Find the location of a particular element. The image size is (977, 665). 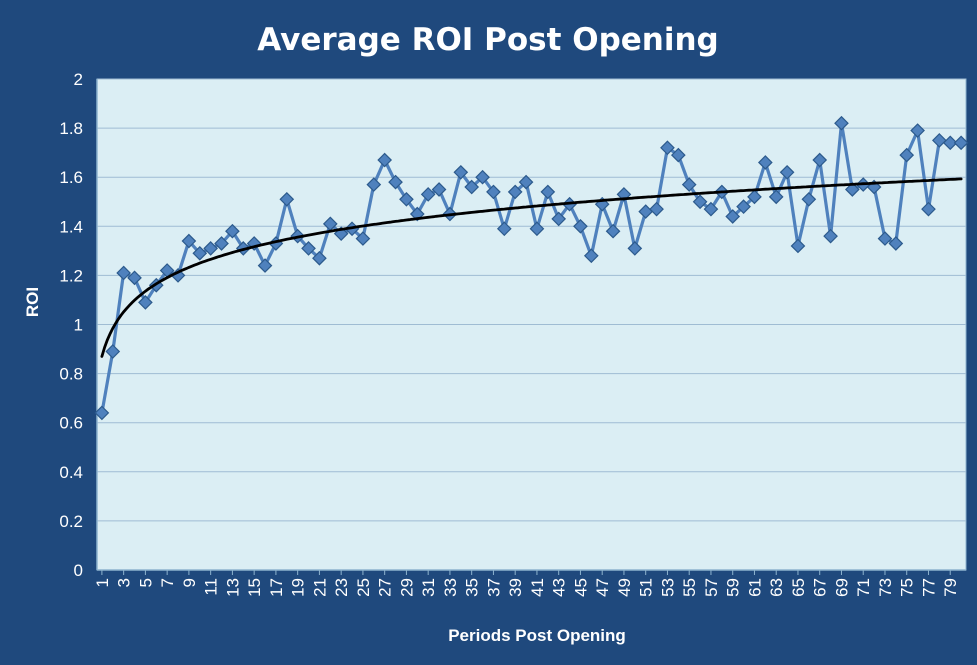

x-tick-label: 9 is located at coordinates (189, 582).